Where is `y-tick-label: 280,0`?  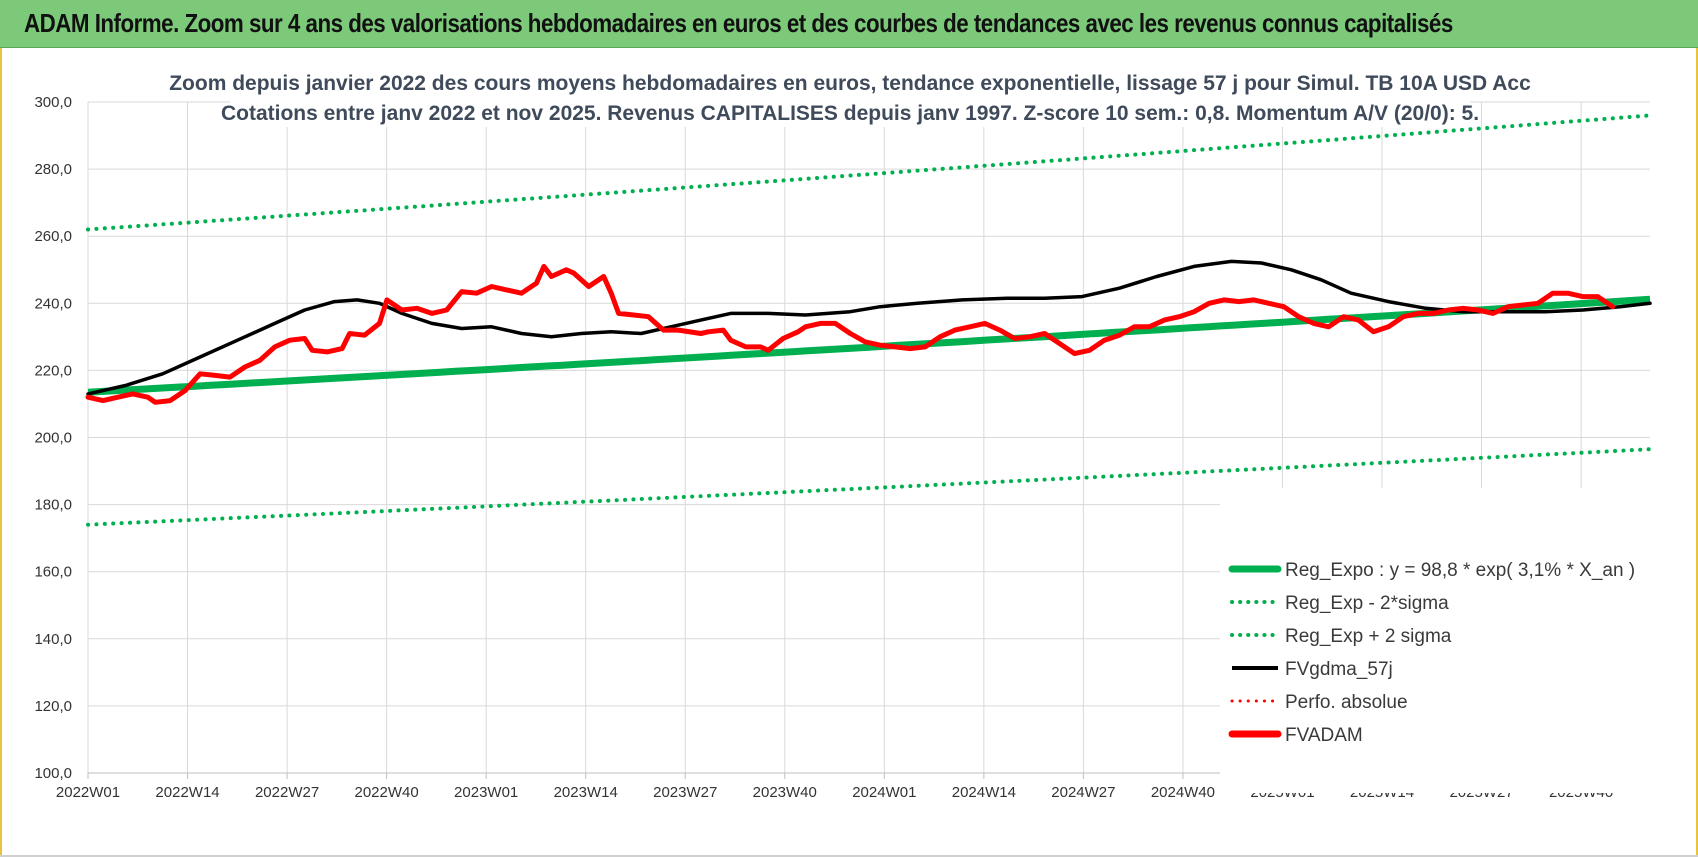 y-tick-label: 280,0 is located at coordinates (53, 169).